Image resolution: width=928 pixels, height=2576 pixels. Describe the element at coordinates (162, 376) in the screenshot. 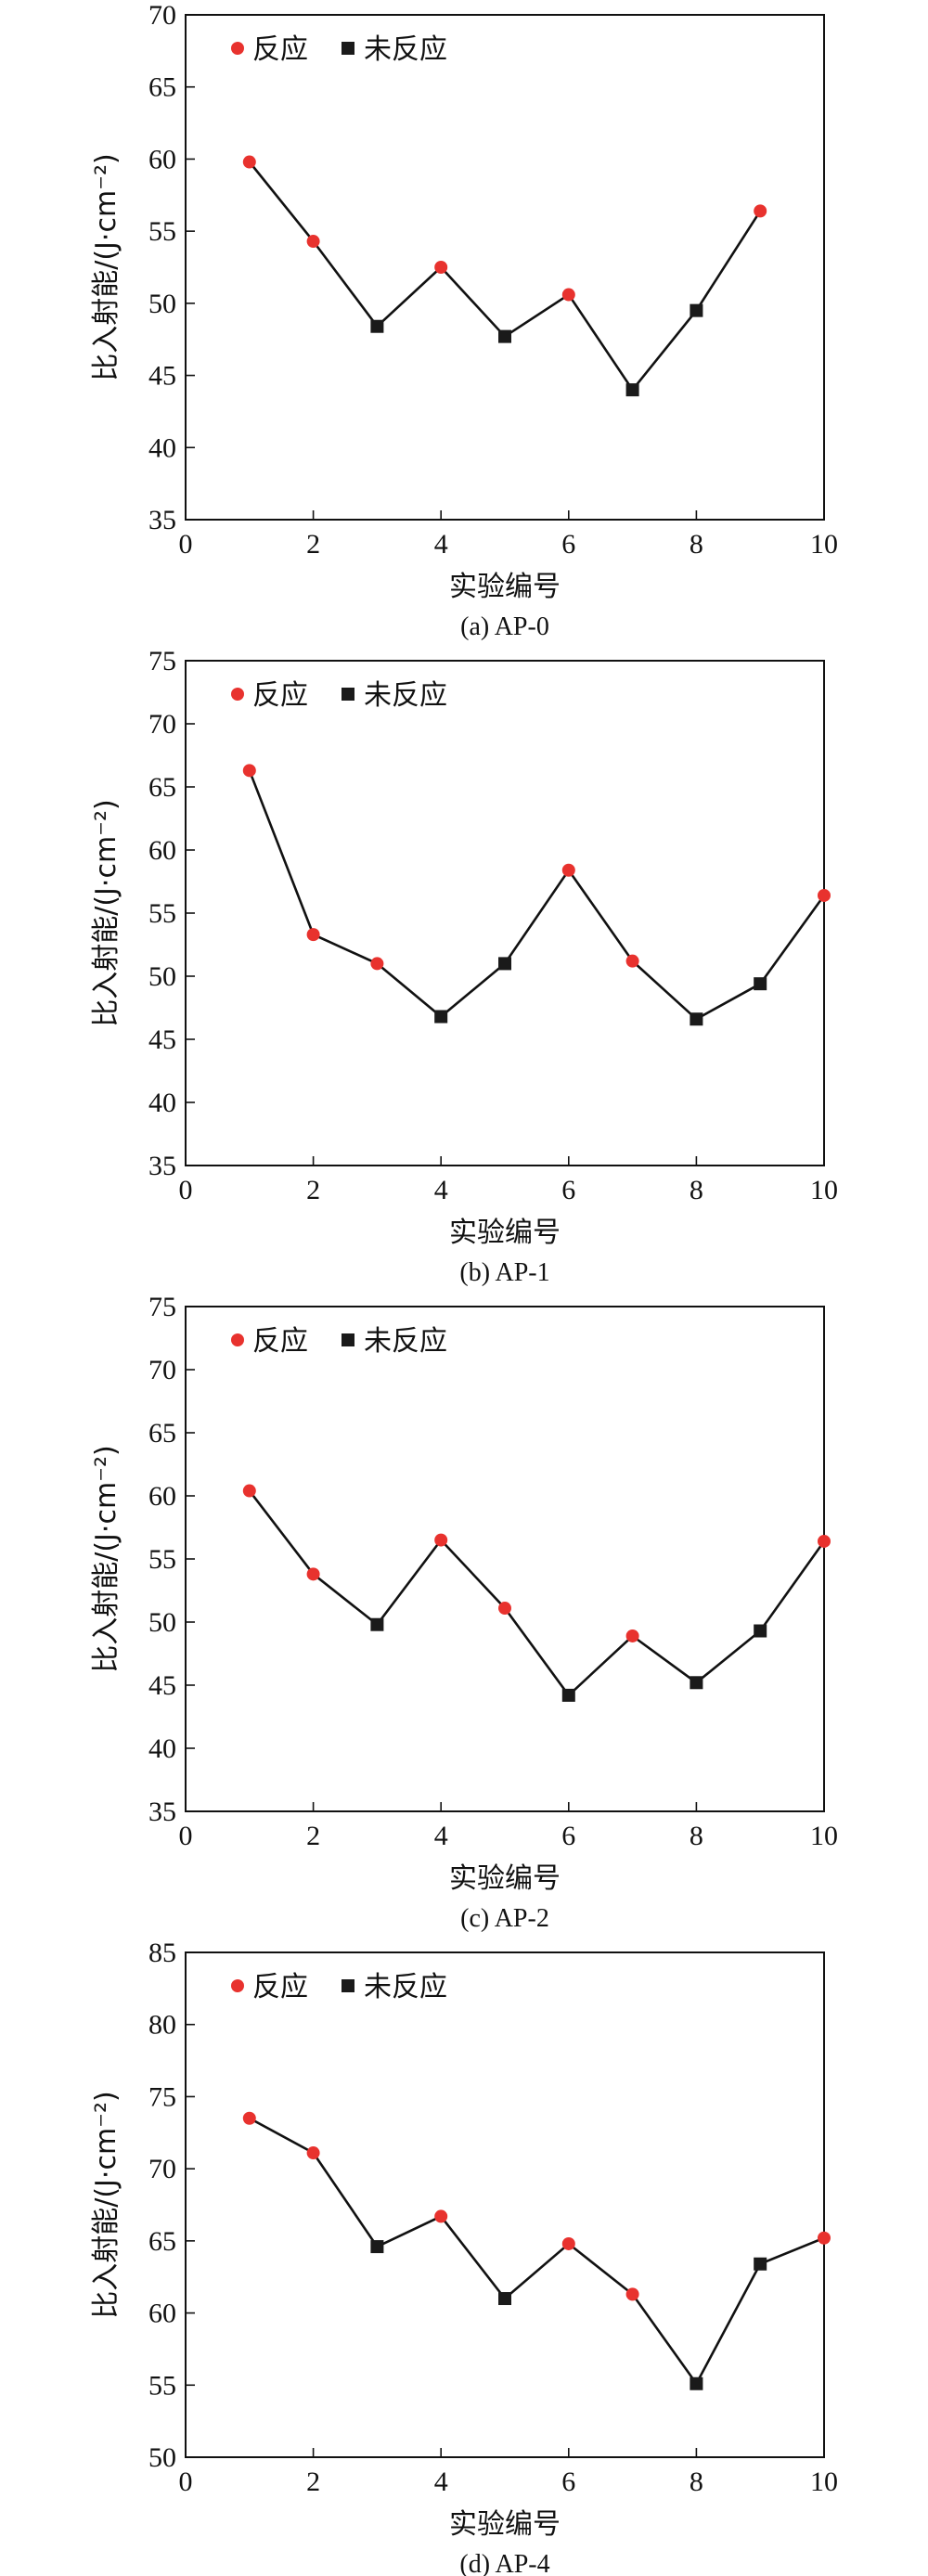

I see `y-tick-label: 45` at that location.